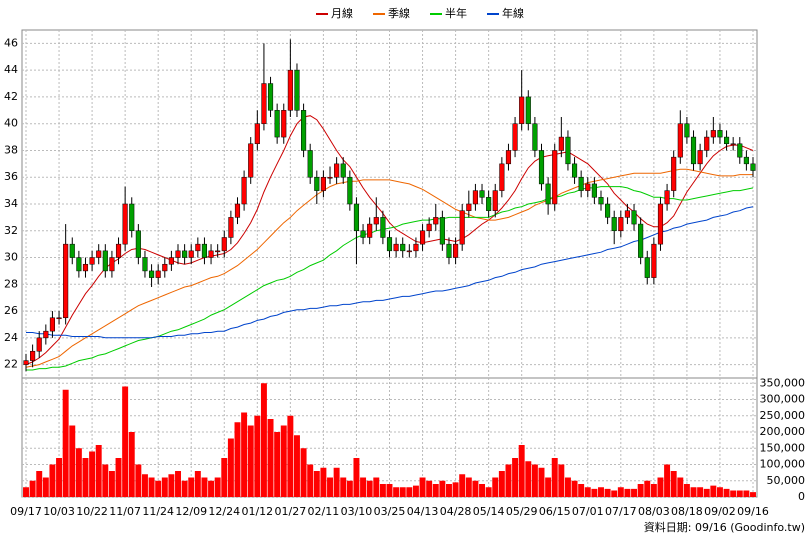  I want to click on volume-tick-label: 300,000, so click(783, 399).